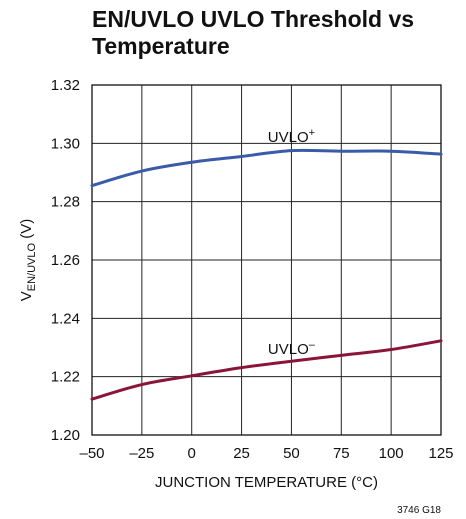  I want to click on y-tick-label: 1.32, so click(65, 85).